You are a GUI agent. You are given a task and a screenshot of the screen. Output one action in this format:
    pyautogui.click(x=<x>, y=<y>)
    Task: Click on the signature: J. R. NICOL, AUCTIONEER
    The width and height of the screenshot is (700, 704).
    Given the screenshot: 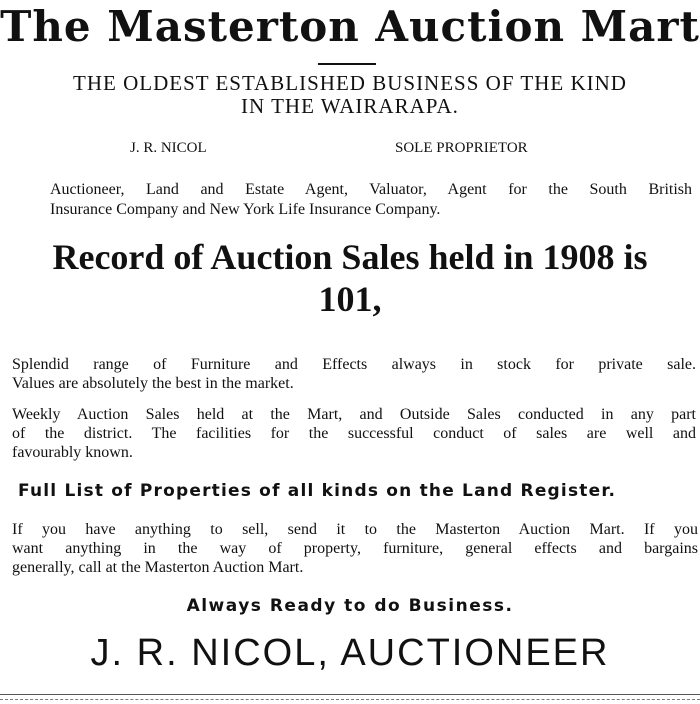 What is the action you would take?
    pyautogui.click(x=350, y=653)
    